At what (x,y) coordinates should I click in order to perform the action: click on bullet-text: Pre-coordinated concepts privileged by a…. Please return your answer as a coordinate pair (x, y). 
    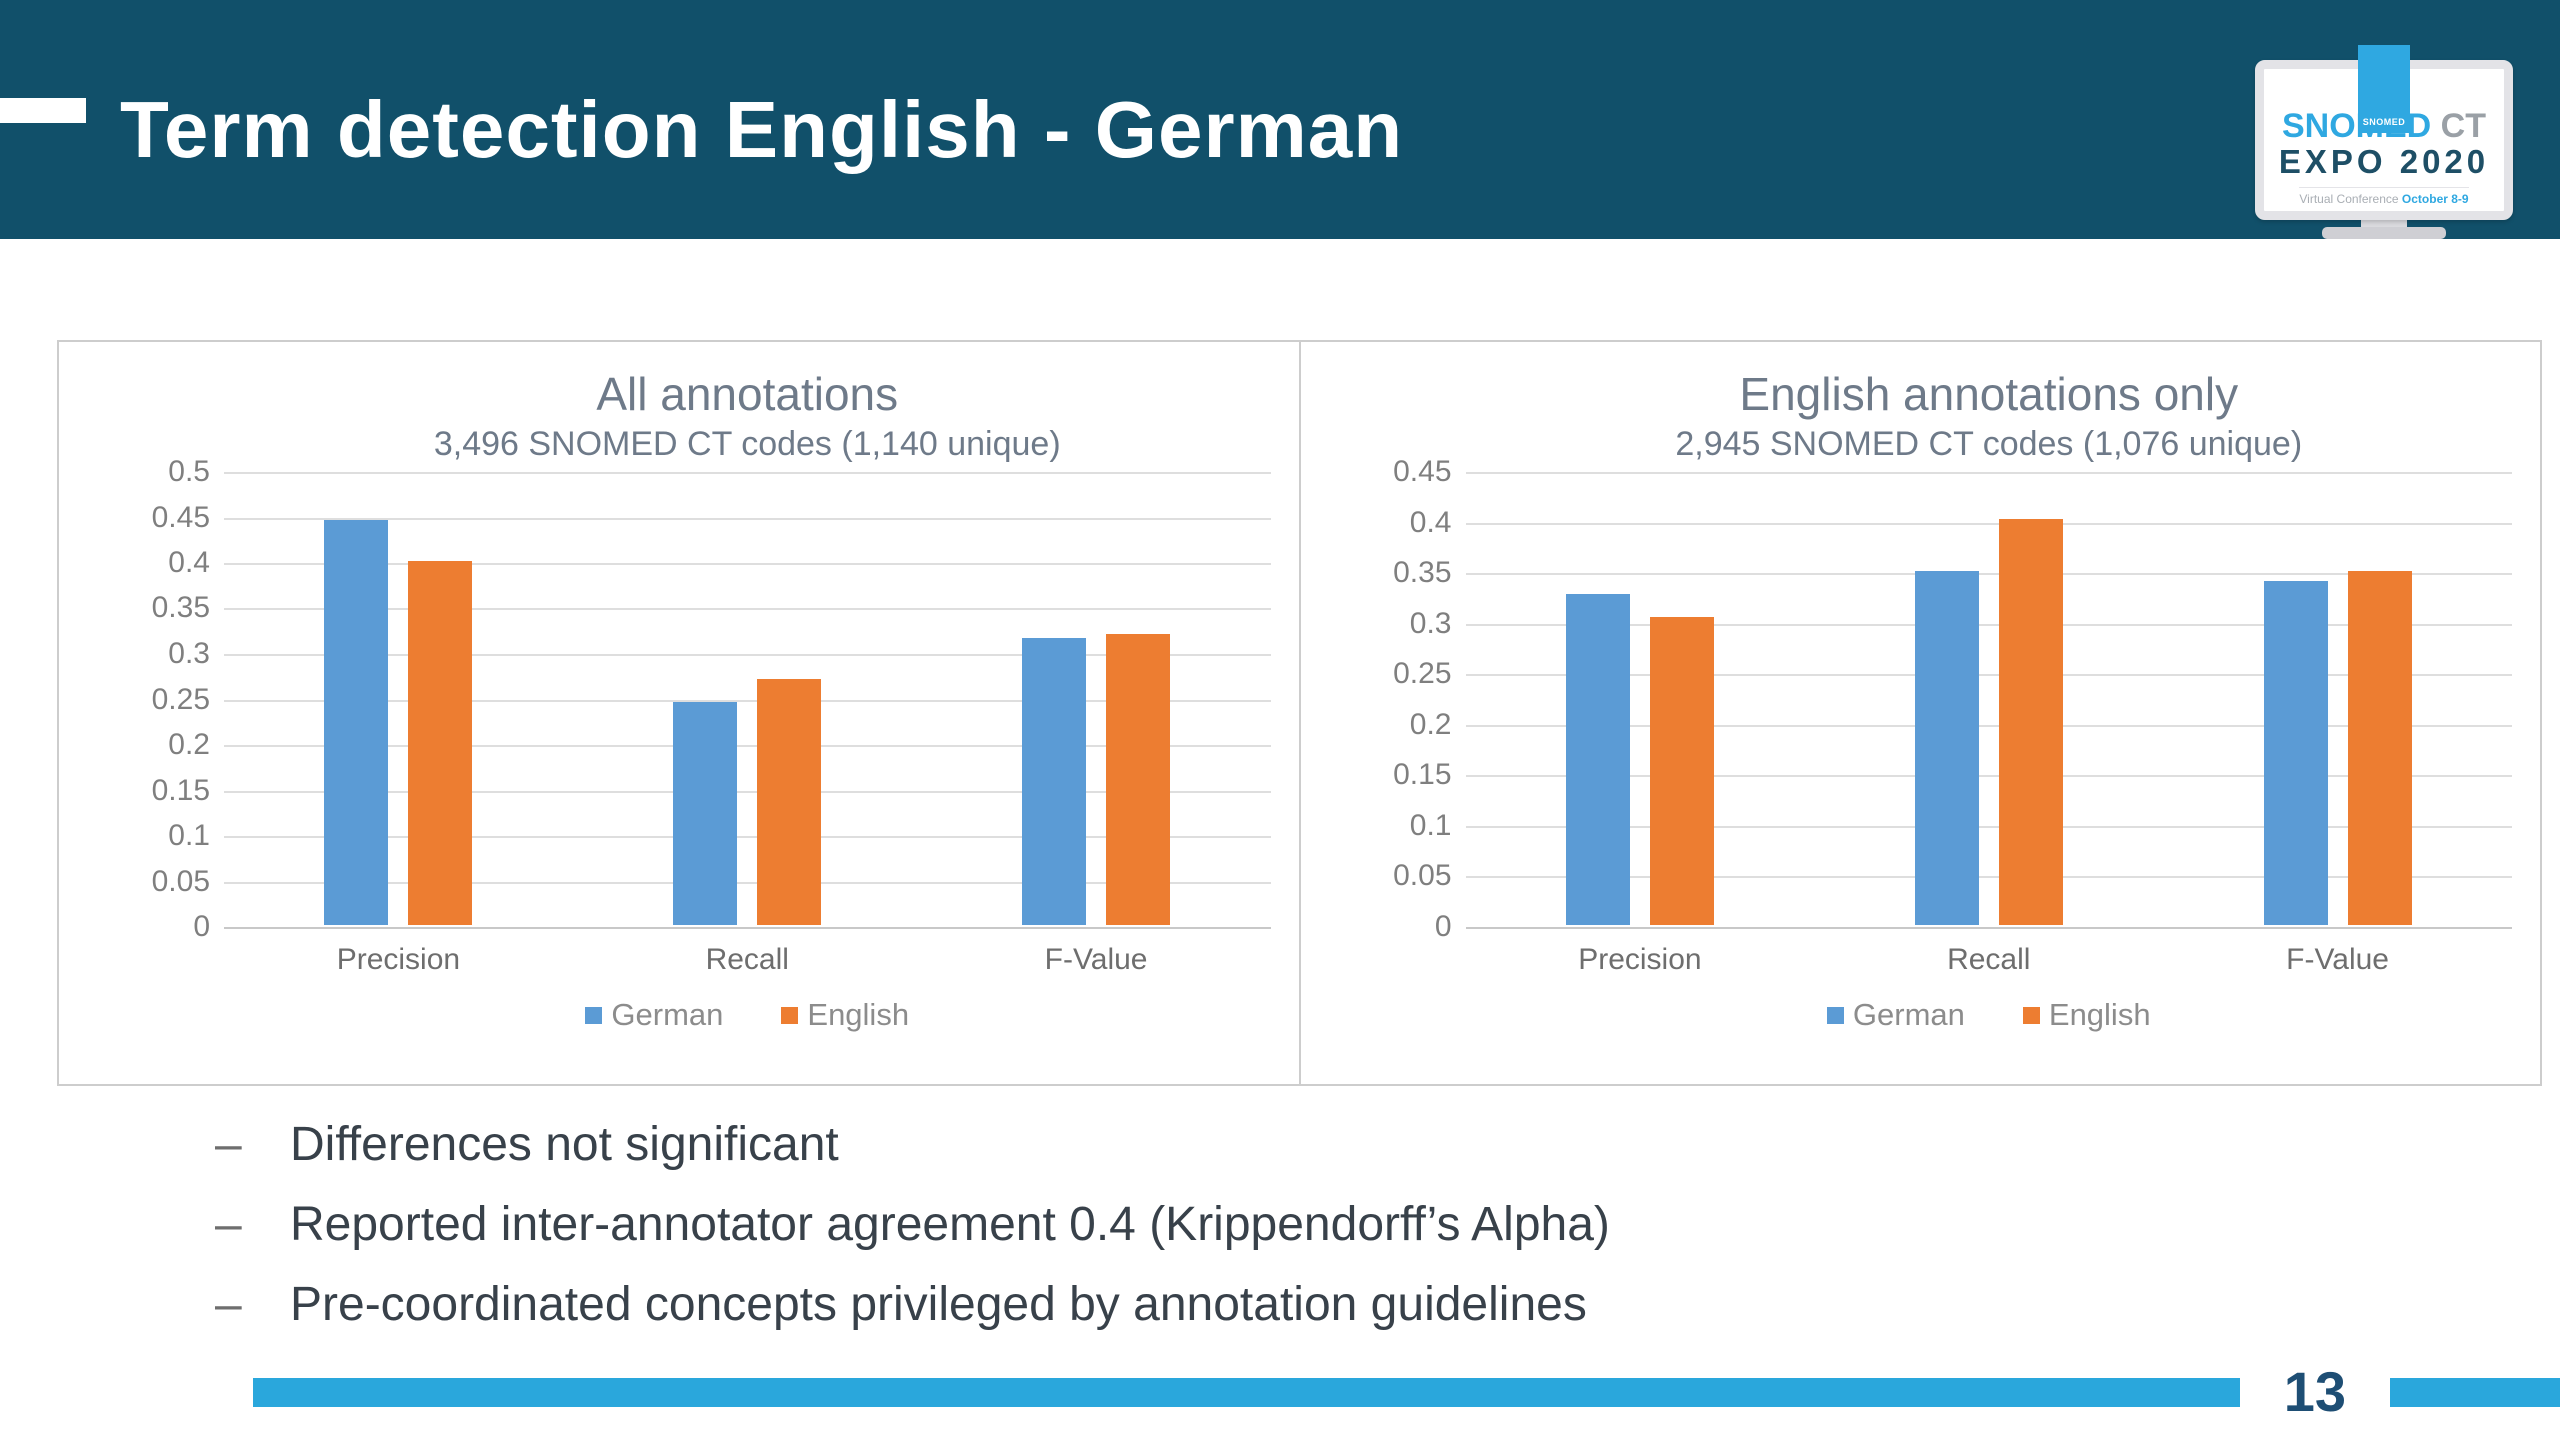
    Looking at the image, I should click on (938, 1304).